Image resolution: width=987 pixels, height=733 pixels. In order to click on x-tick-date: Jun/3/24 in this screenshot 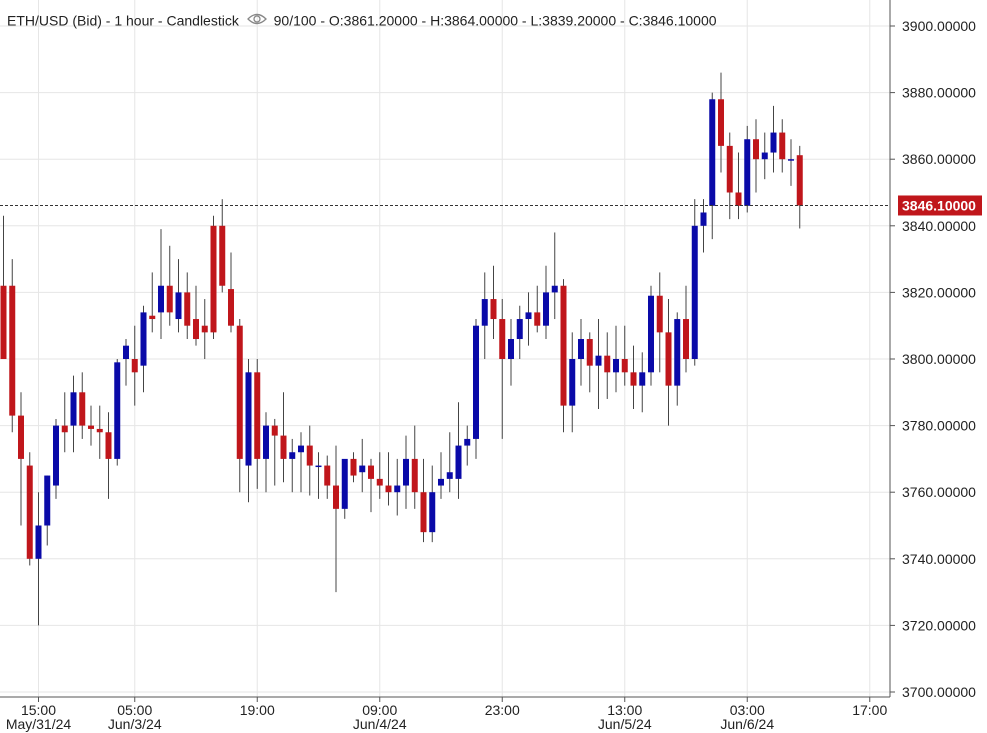, I will do `click(135, 724)`.